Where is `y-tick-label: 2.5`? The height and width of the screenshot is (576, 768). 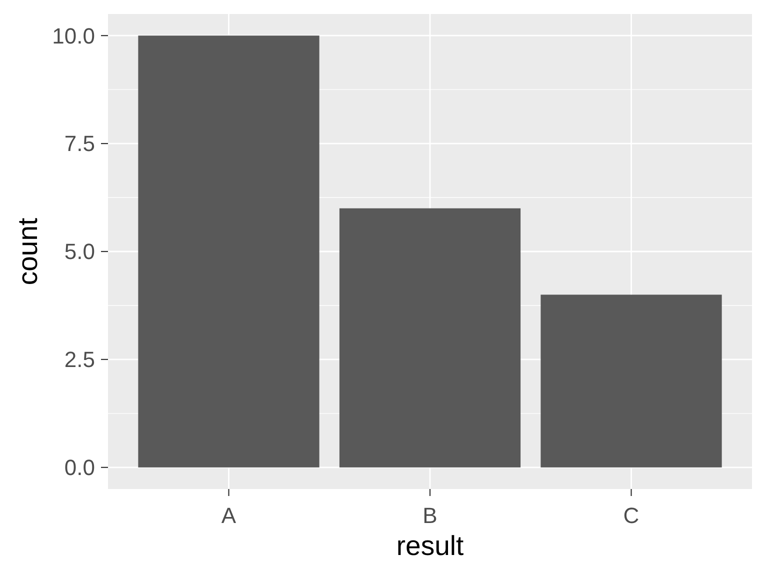 y-tick-label: 2.5 is located at coordinates (79, 359).